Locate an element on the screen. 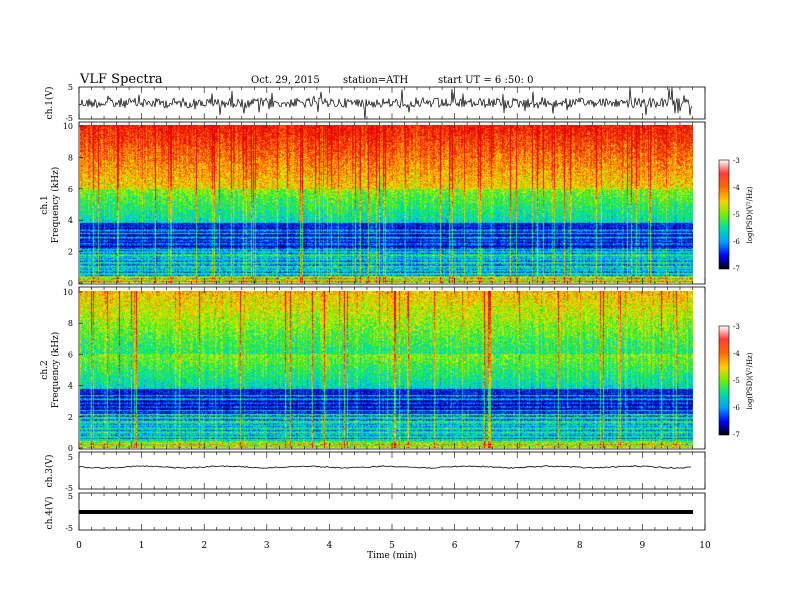 The image size is (792, 612). ch2-cbar-tick-6: -6 is located at coordinates (736, 408).